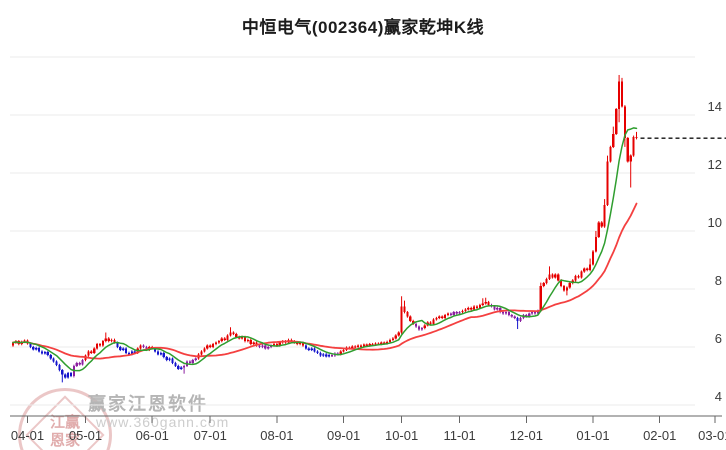 This screenshot has height=450, width=726. I want to click on y-tick-label: 10, so click(715, 222).